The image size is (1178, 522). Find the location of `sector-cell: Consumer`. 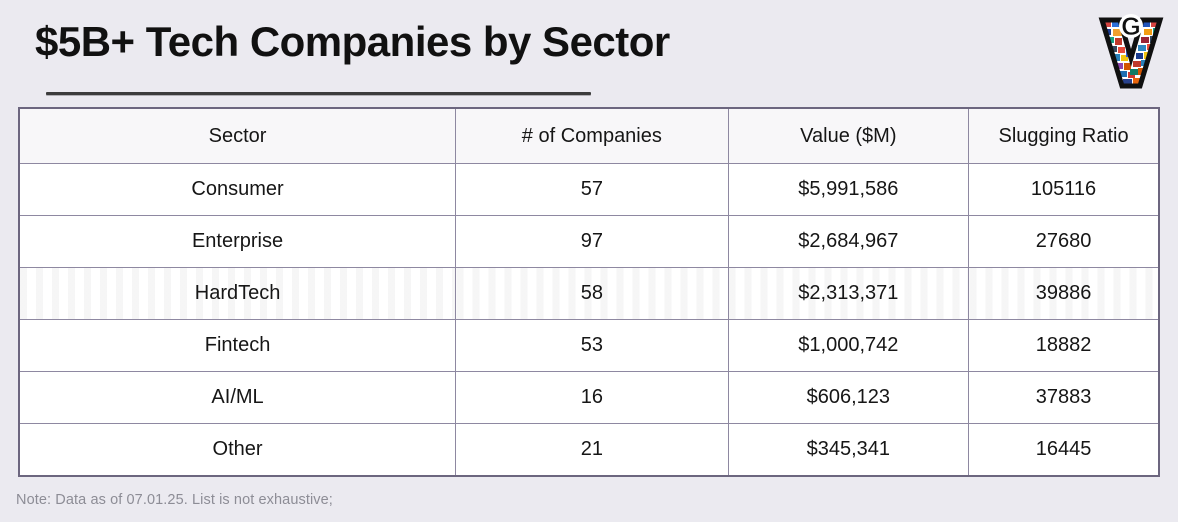

sector-cell: Consumer is located at coordinates (237, 189).